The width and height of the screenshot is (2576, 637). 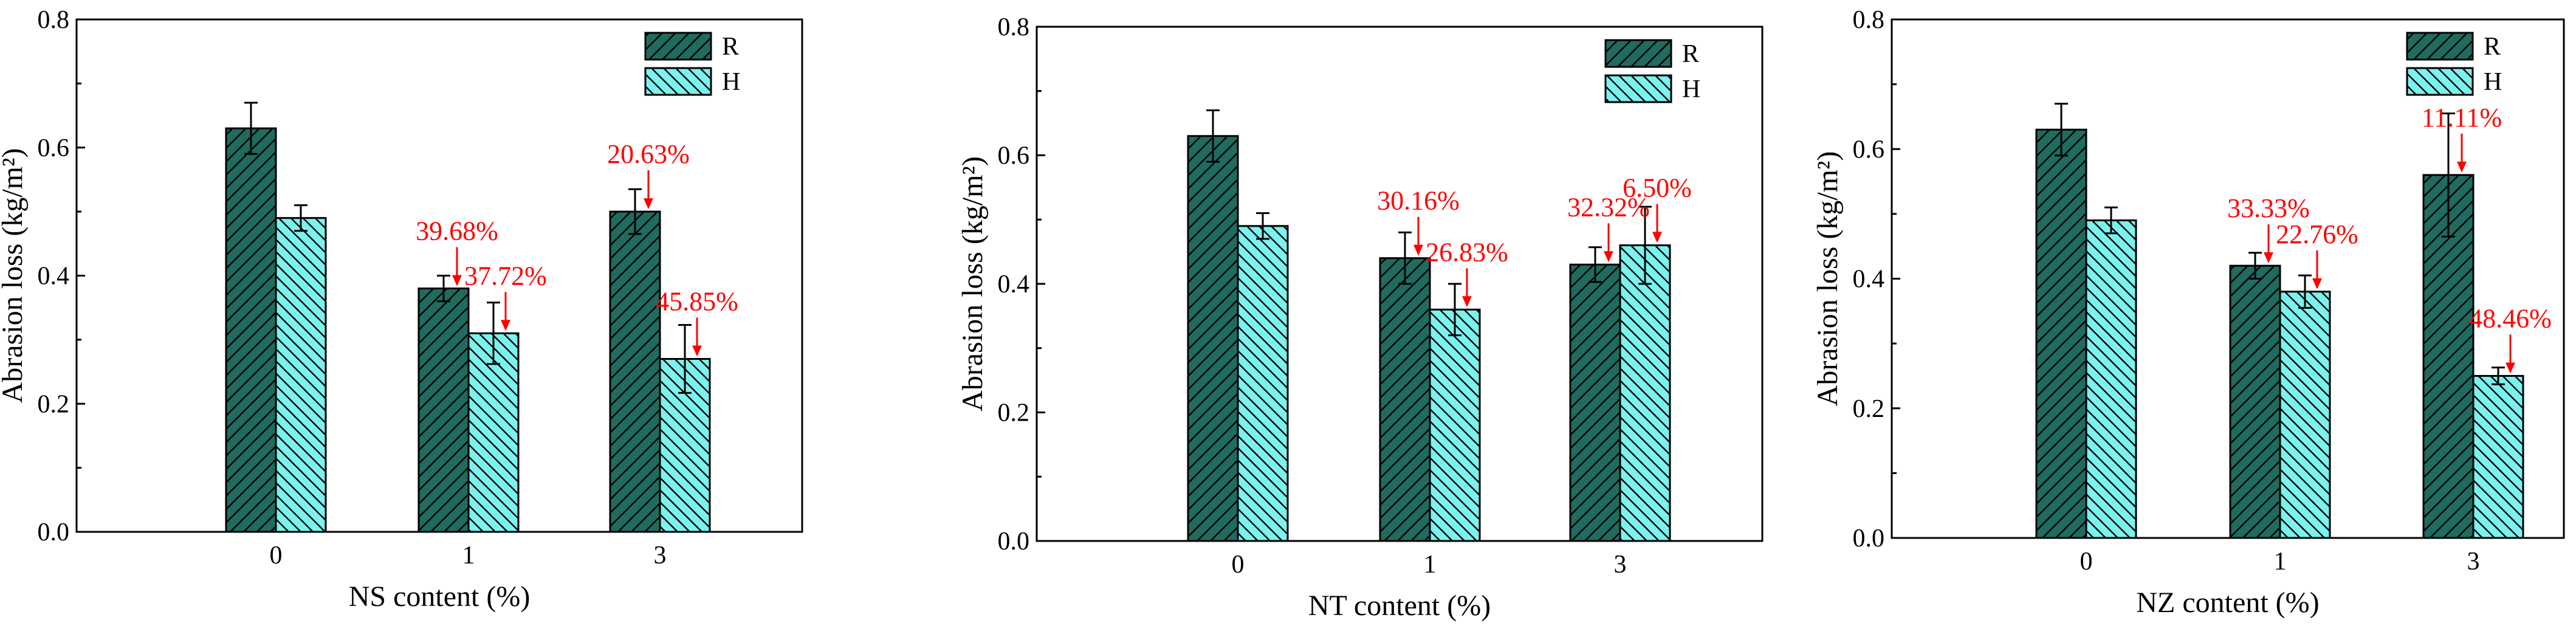 What do you see at coordinates (648, 154) in the screenshot?
I see `annotation-label: 20.63%` at bounding box center [648, 154].